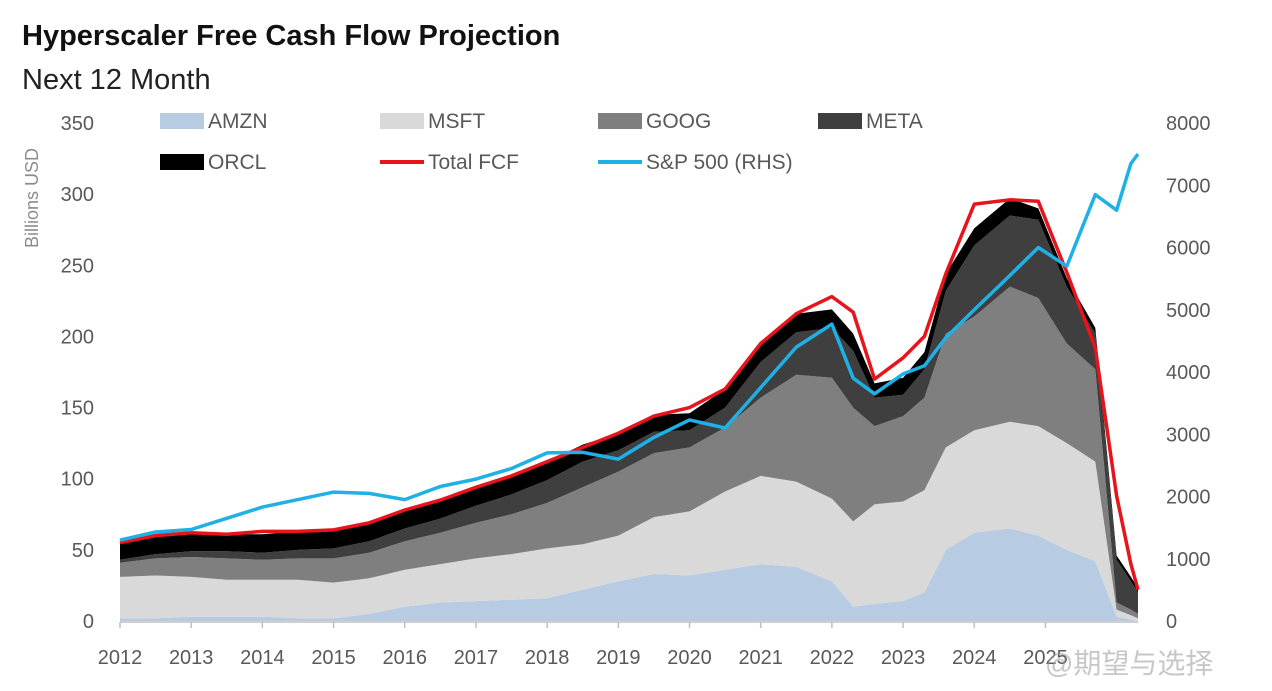 Image resolution: width=1272 pixels, height=691 pixels. Describe the element at coordinates (77, 409) in the screenshot. I see `y-tick-label: 150` at that location.